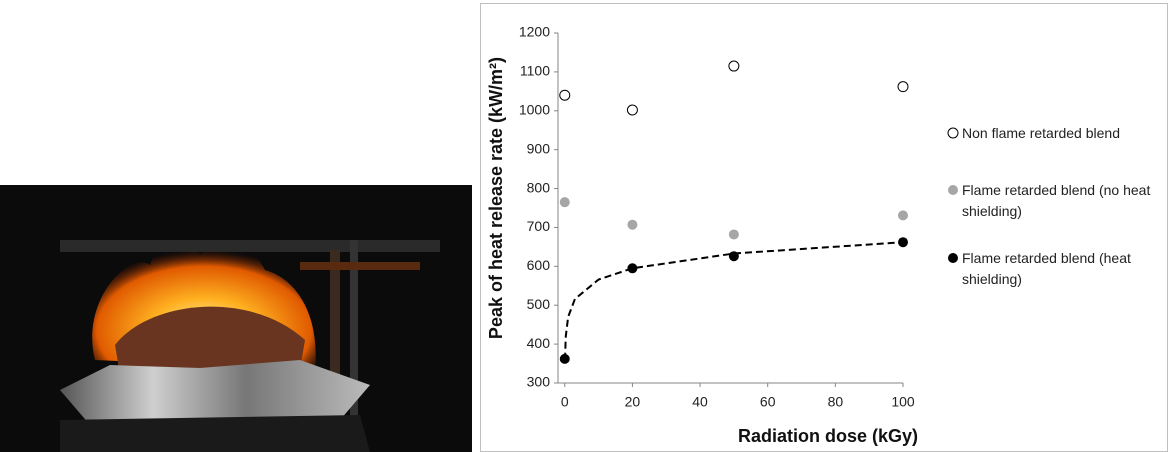  What do you see at coordinates (539, 304) in the screenshot?
I see `y-tick-label: 500` at bounding box center [539, 304].